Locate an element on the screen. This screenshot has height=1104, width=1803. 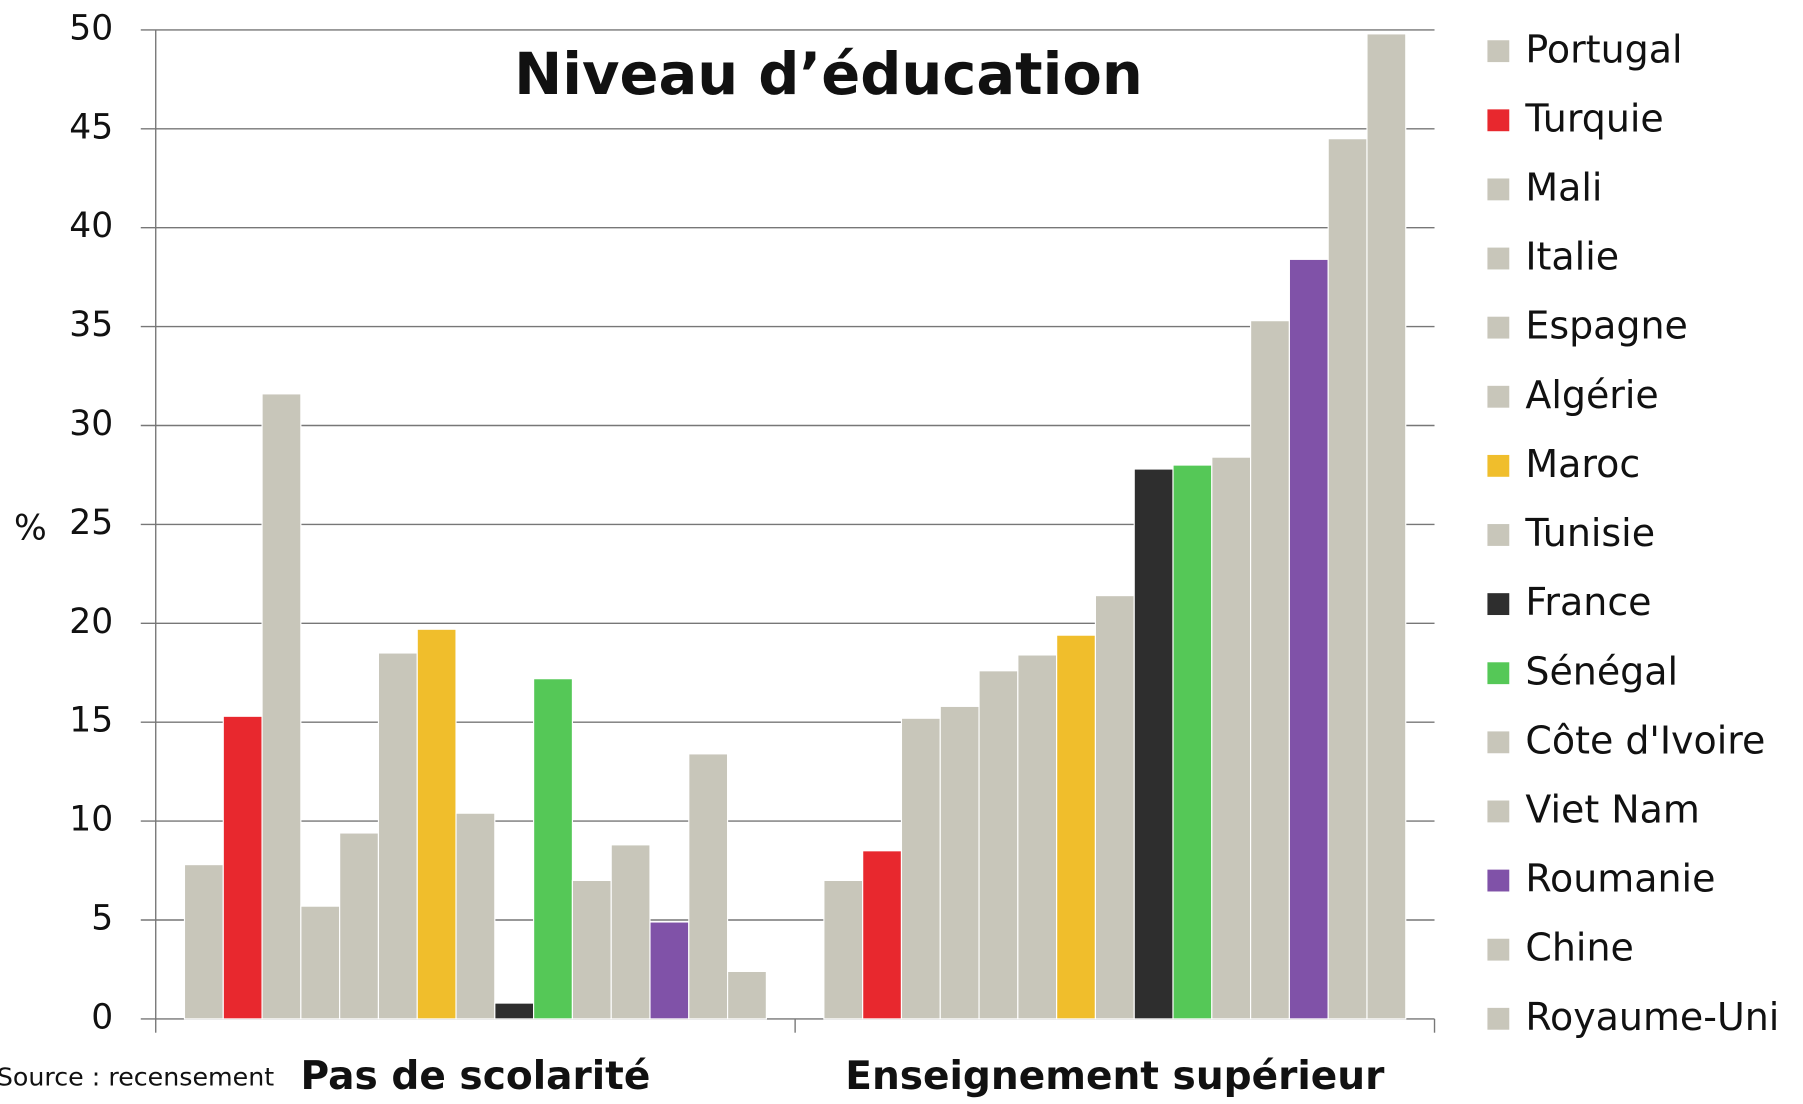
y-tick-label: 30 is located at coordinates (91, 424).